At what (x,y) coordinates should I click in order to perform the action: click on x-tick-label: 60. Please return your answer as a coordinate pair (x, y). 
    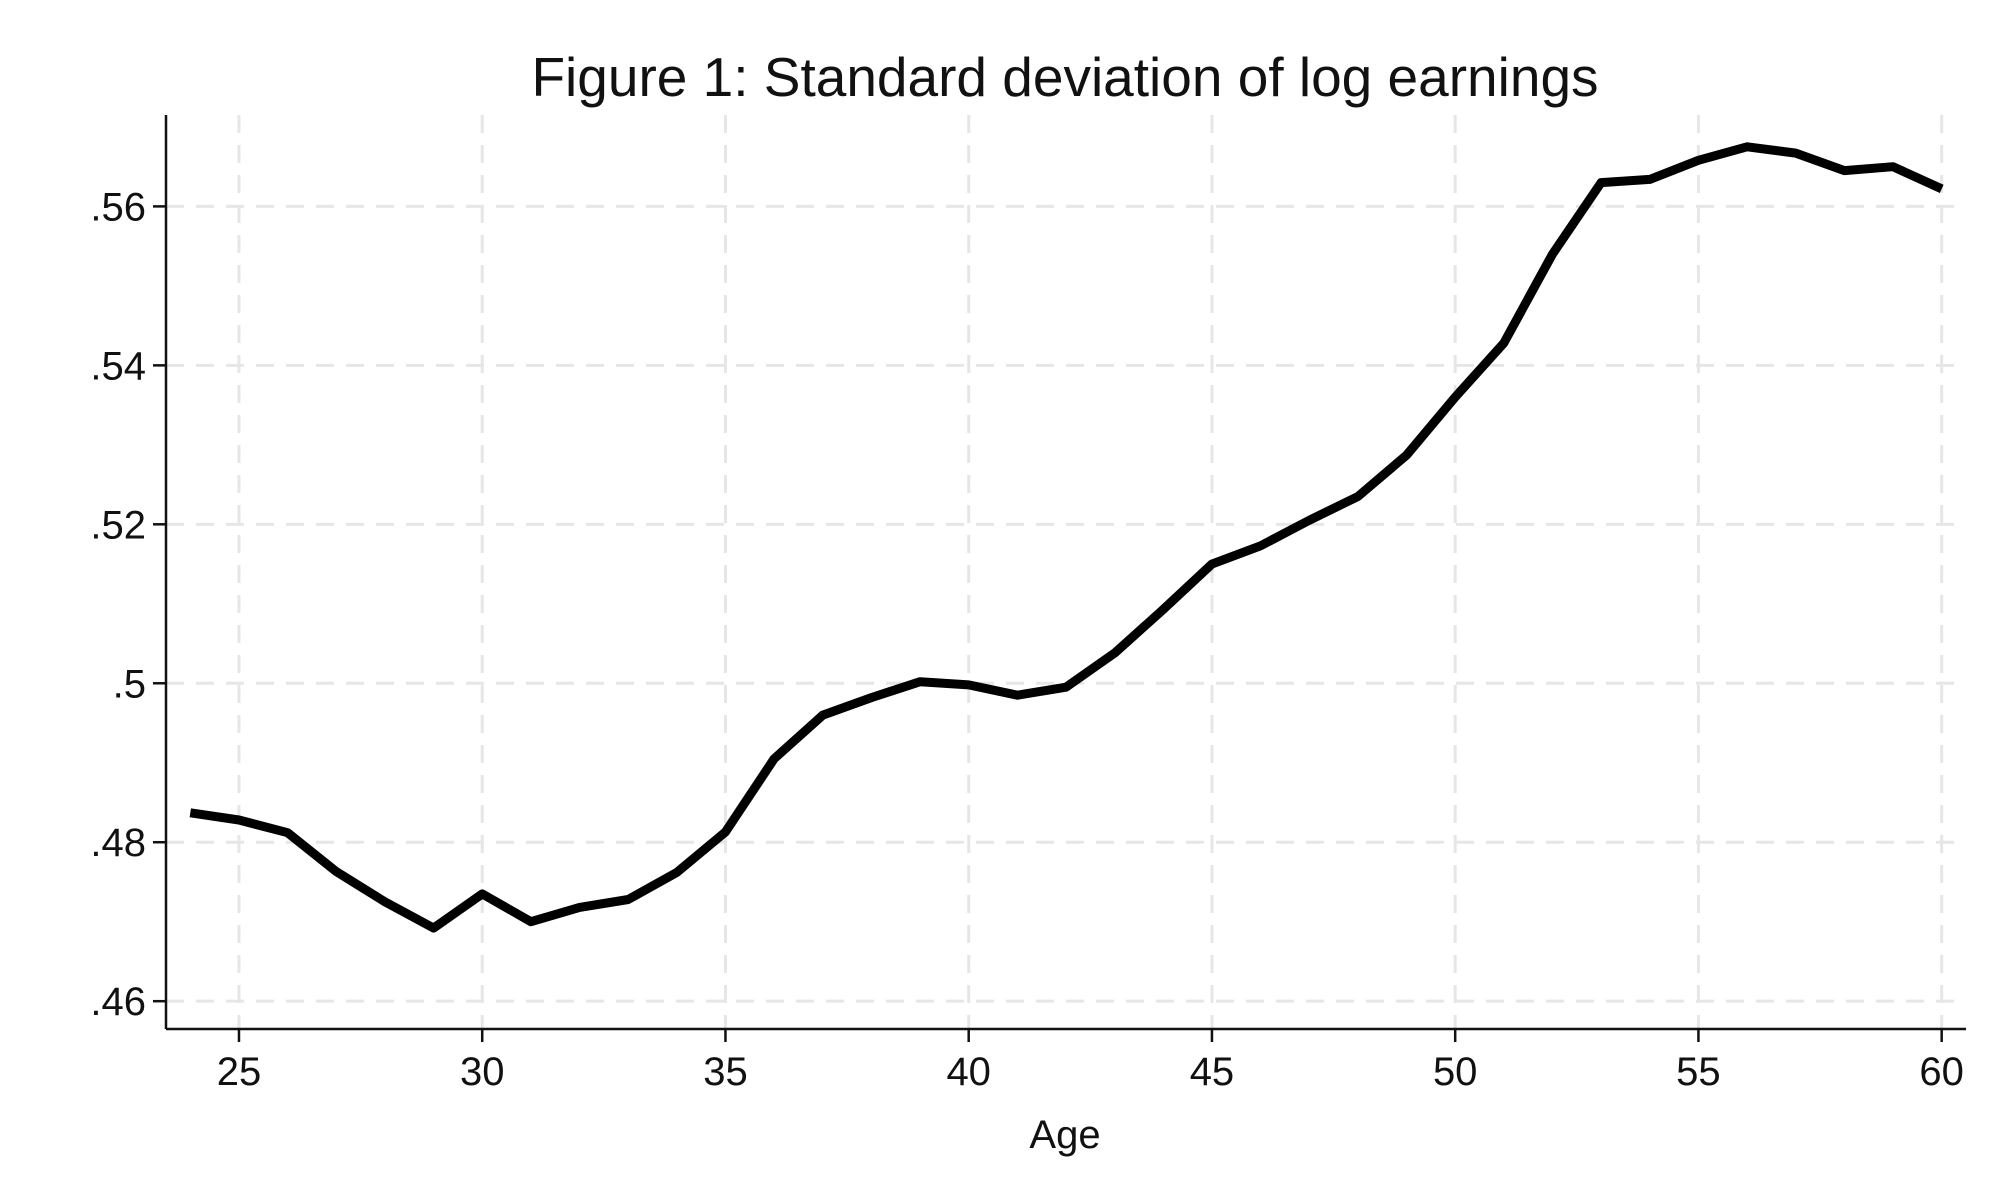
    Looking at the image, I should click on (1941, 1072).